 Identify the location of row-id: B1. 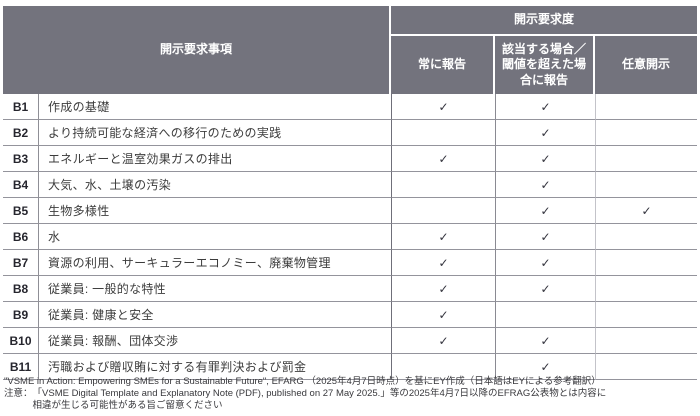
(21, 107).